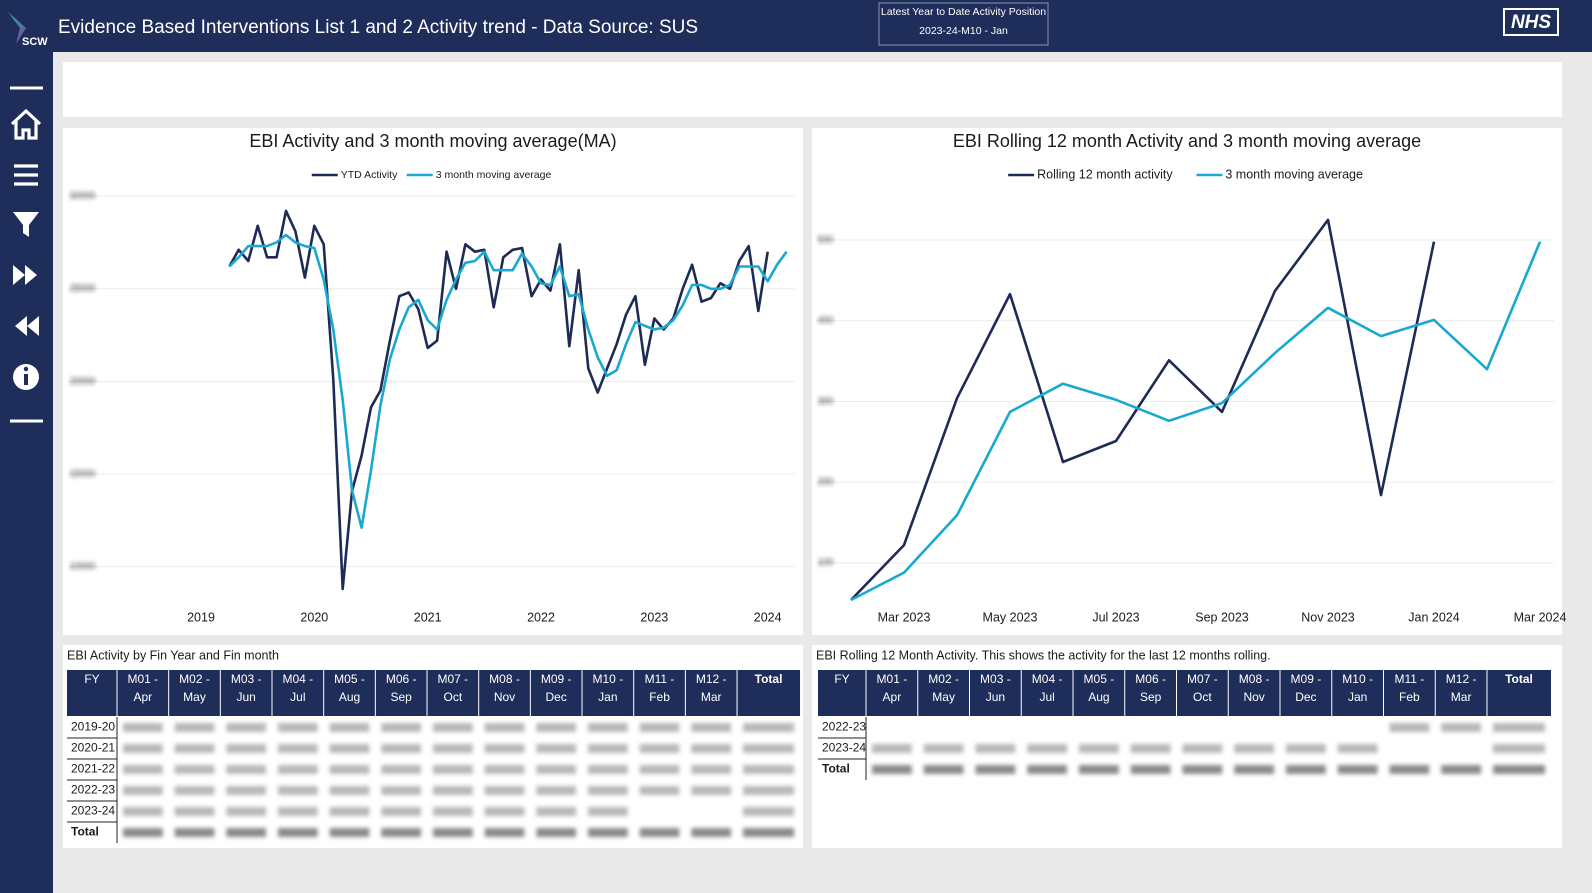  I want to click on column-header: M06 -, so click(401, 679).